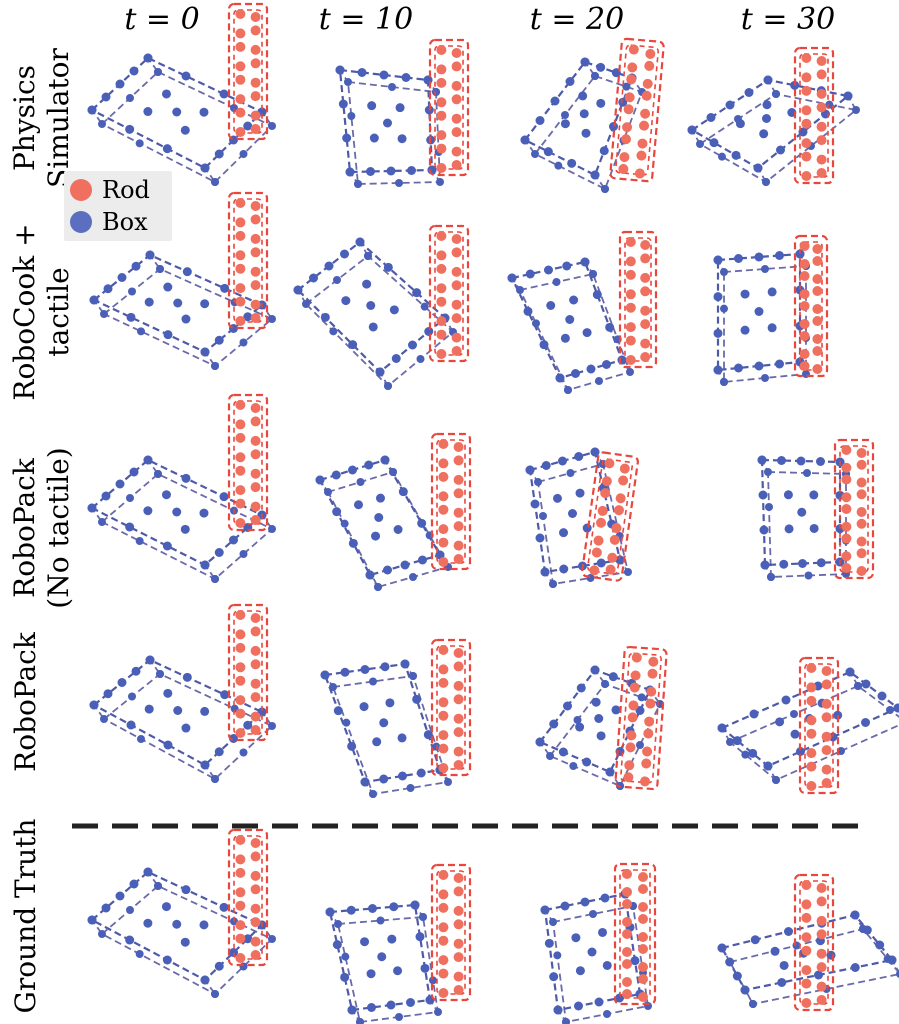 The image size is (899, 1024). What do you see at coordinates (81, 190) in the screenshot?
I see `rod-swatch-icon` at bounding box center [81, 190].